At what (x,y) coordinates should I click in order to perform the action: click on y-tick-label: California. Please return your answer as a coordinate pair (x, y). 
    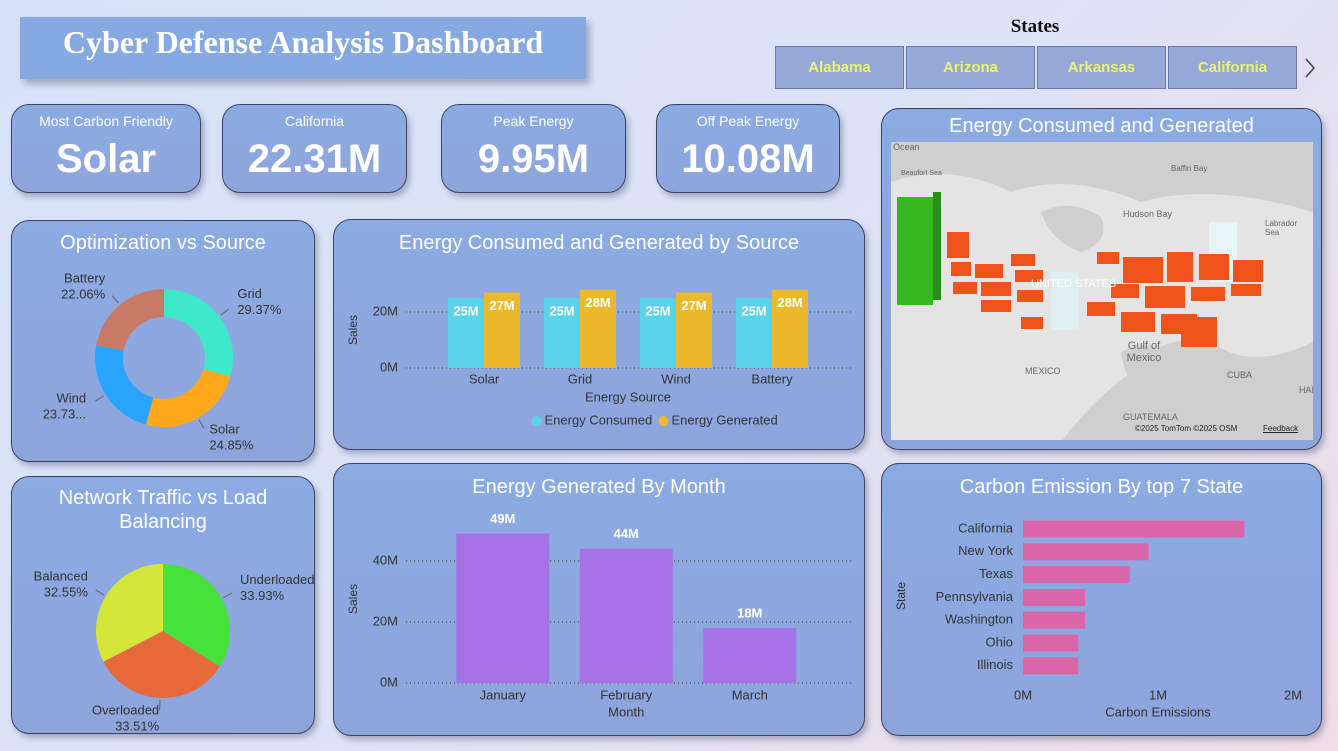
    Looking at the image, I should click on (986, 527).